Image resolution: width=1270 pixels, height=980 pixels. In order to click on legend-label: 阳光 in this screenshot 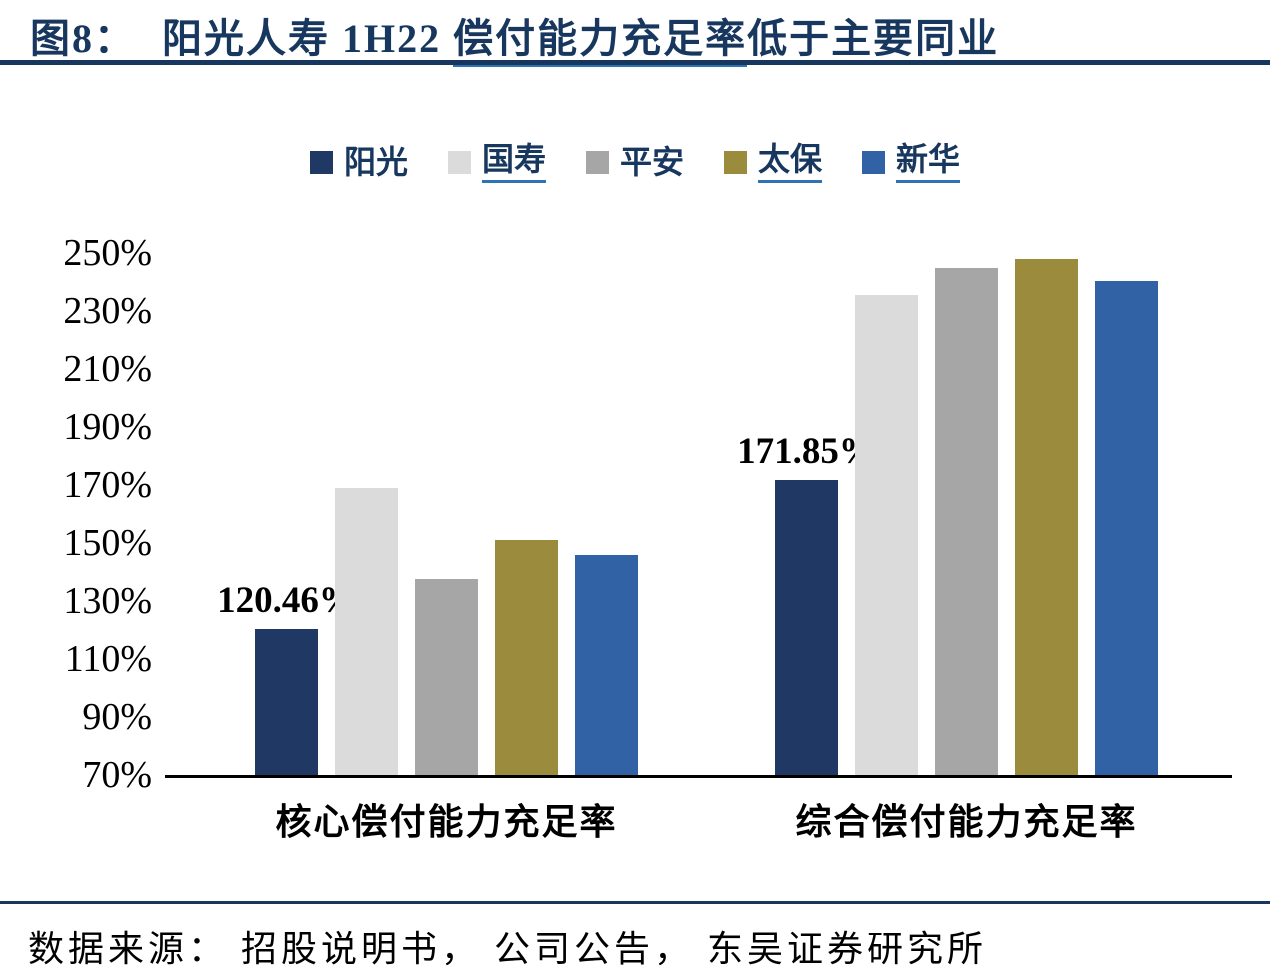, I will do `click(375, 162)`.